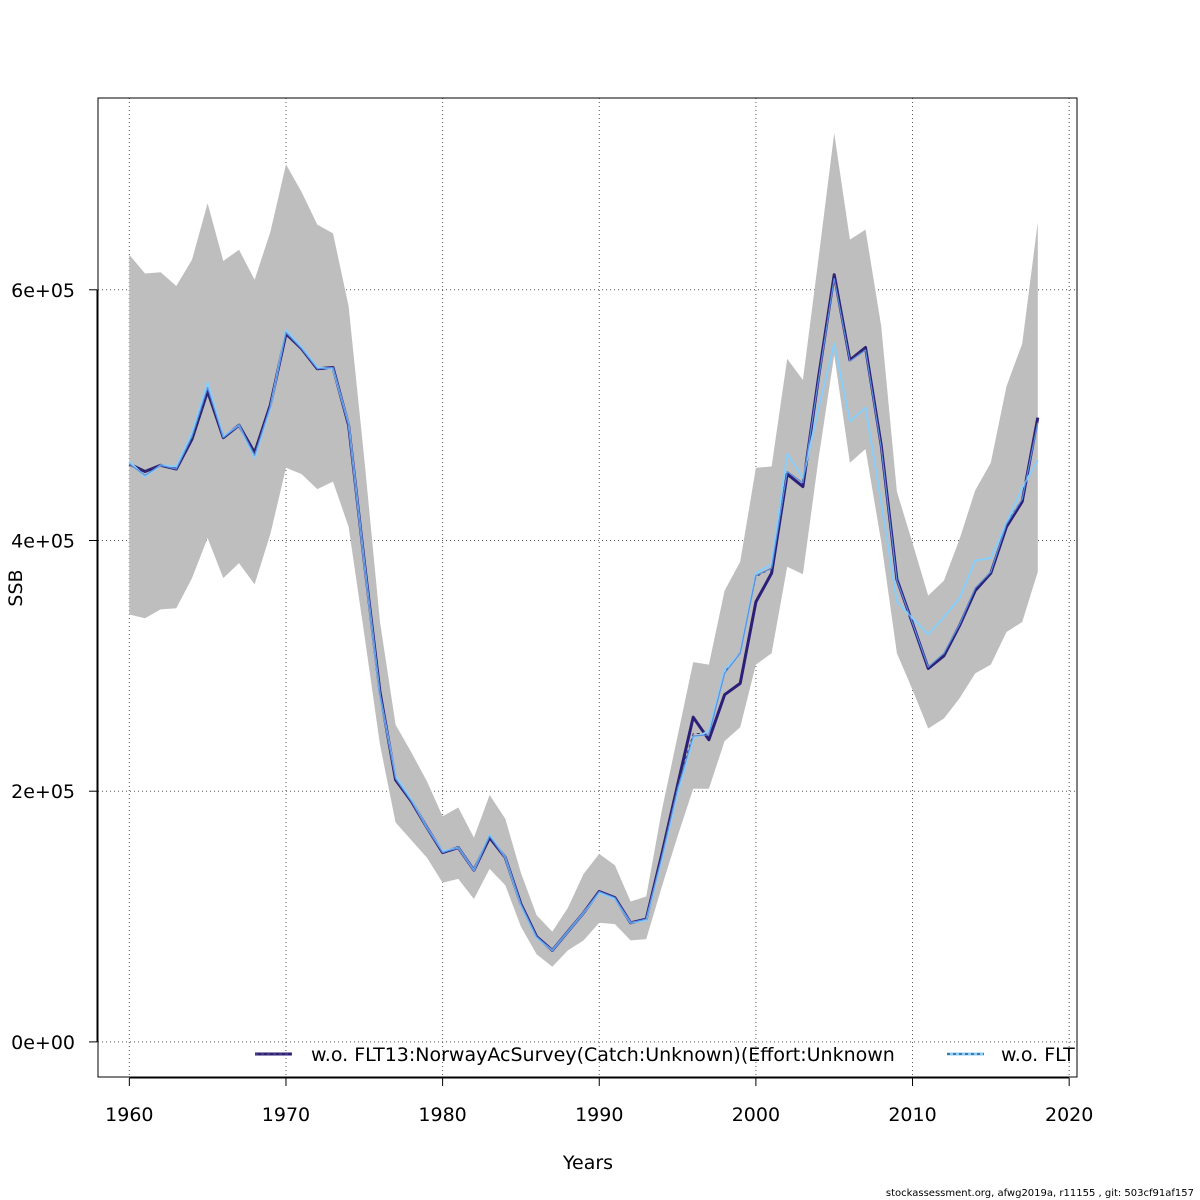  What do you see at coordinates (43, 1043) in the screenshot?
I see `y-tick-label-0: 0e+00` at bounding box center [43, 1043].